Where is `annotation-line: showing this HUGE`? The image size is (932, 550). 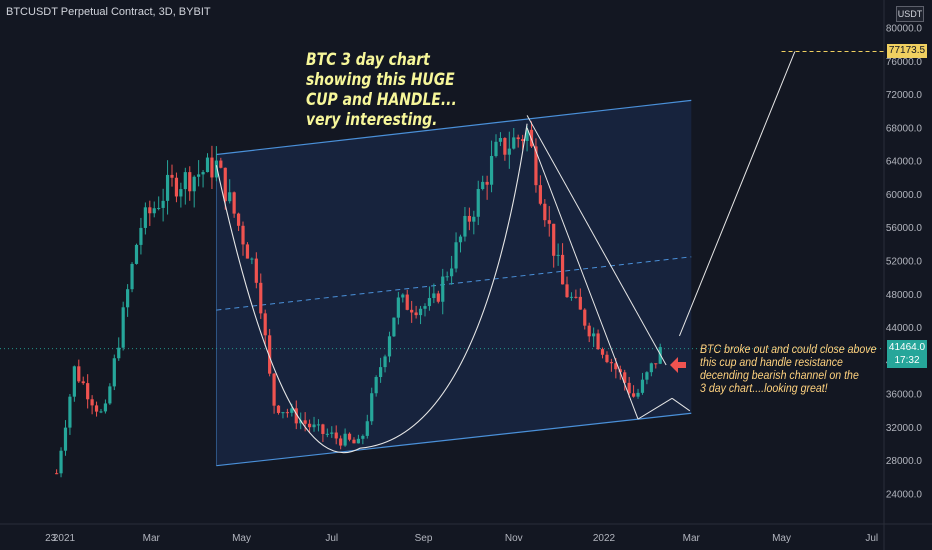 annotation-line: showing this HUGE is located at coordinates (380, 80).